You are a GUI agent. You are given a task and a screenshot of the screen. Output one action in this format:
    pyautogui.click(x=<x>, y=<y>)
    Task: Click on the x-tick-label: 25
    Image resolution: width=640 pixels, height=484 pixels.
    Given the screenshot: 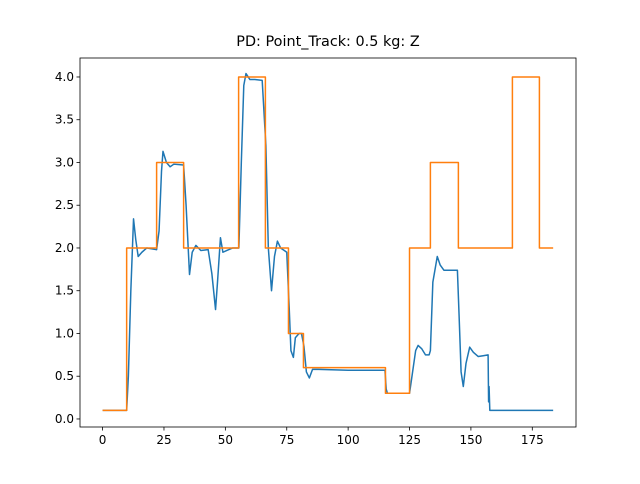 What is the action you would take?
    pyautogui.click(x=163, y=440)
    